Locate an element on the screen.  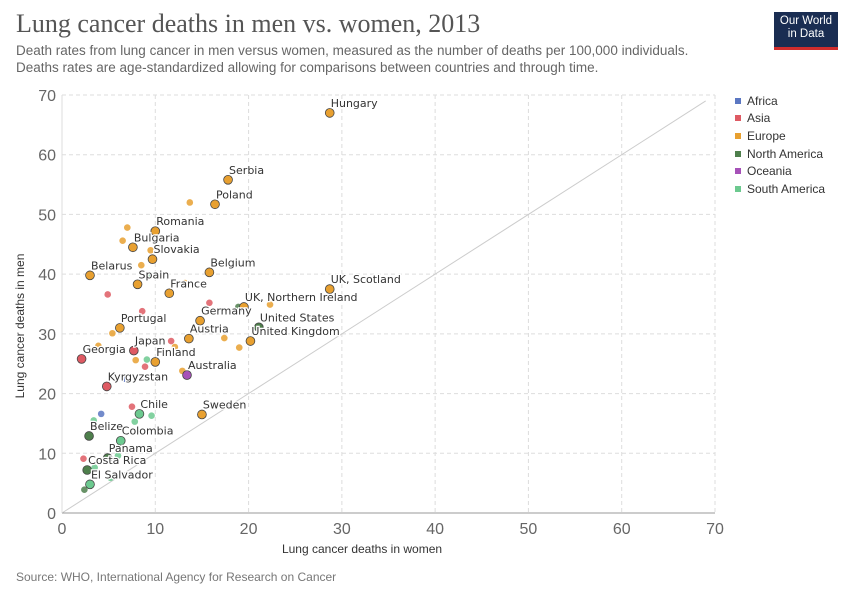
y-tick-label: 0 is located at coordinates (51, 514).